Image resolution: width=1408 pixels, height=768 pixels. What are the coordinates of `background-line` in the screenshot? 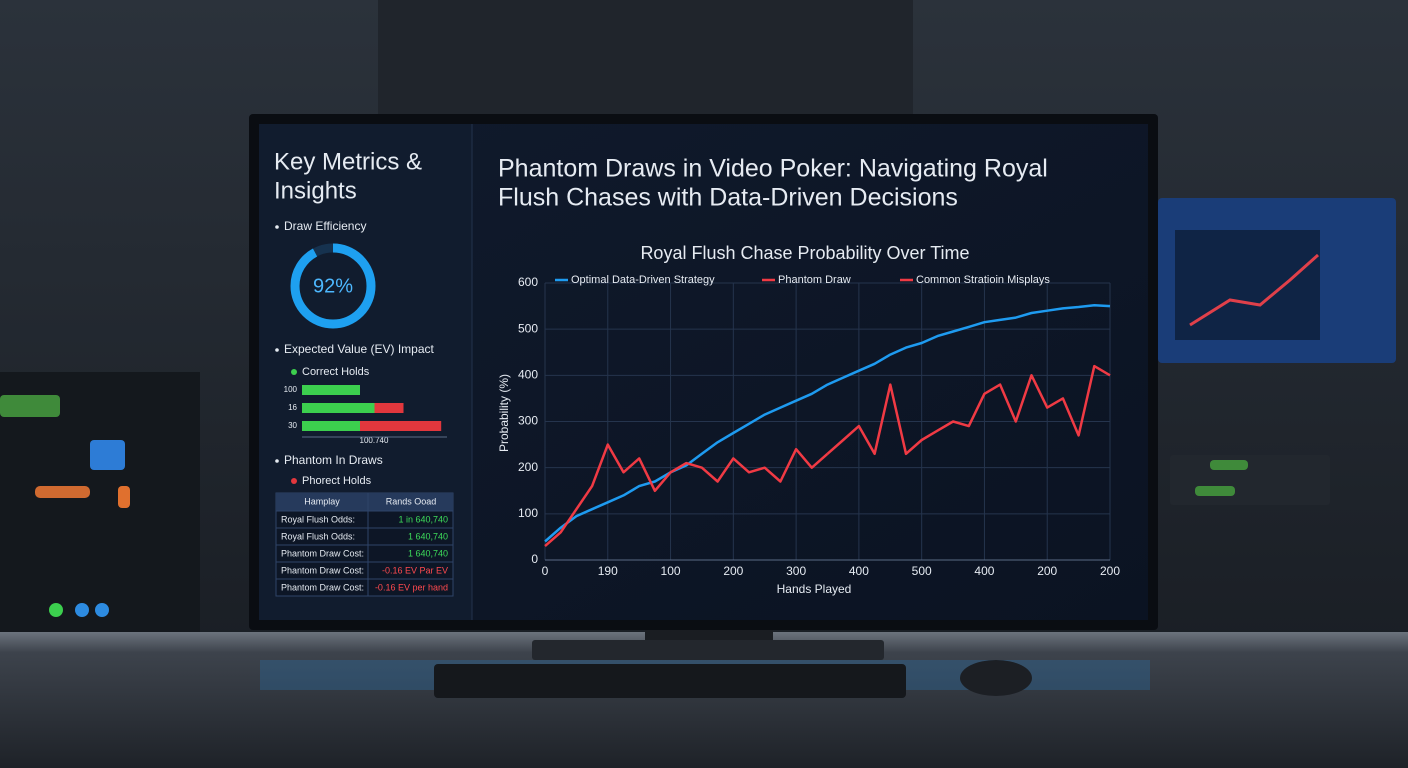 It's located at (1254, 290).